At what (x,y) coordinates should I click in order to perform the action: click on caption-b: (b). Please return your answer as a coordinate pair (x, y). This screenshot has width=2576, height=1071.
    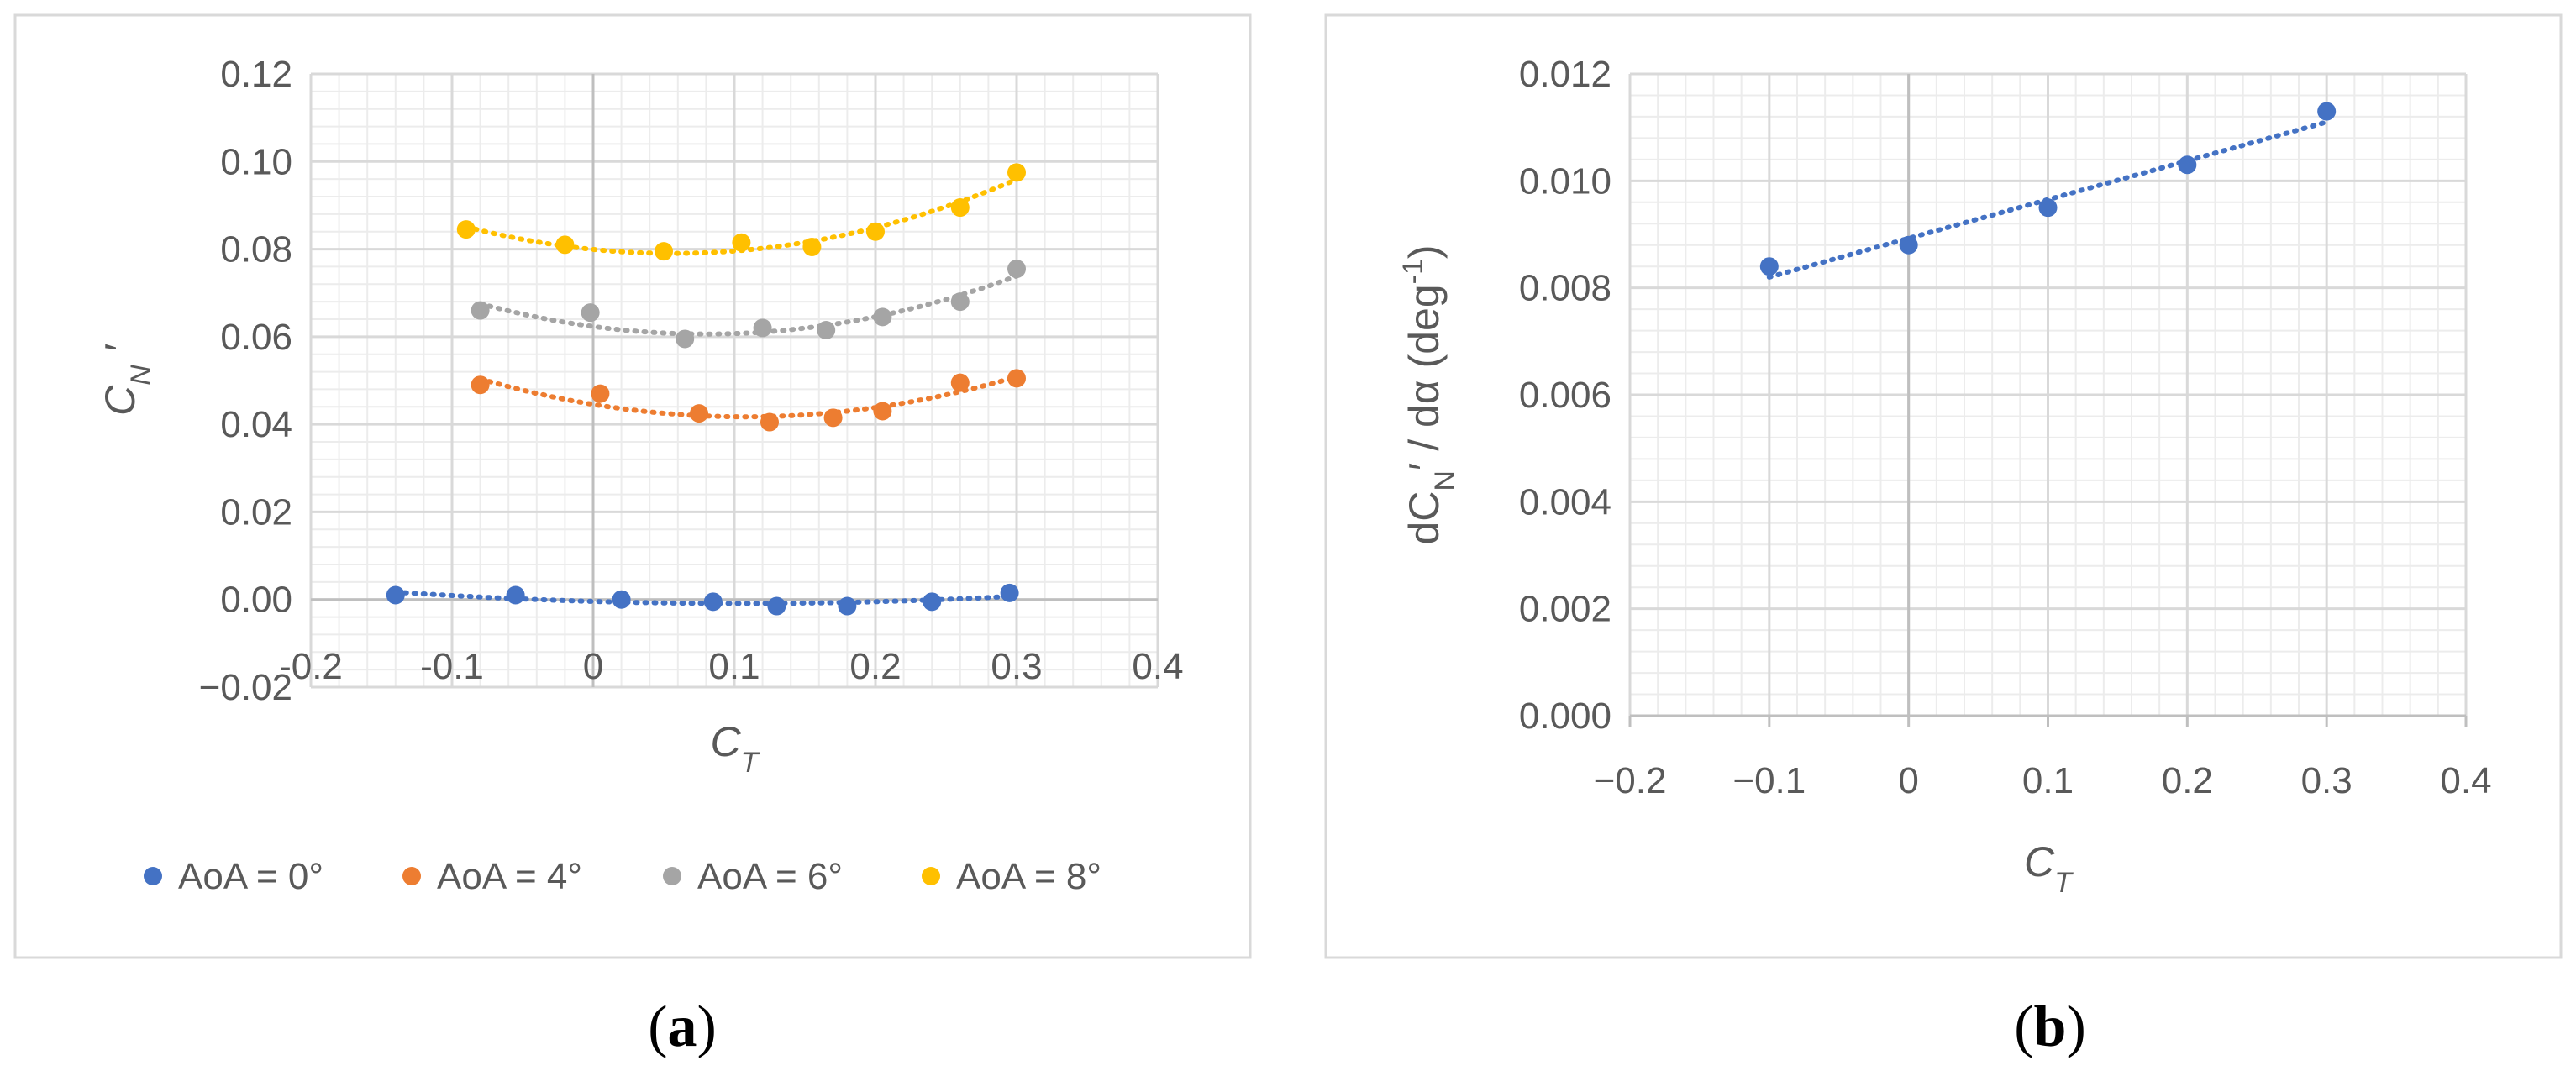
    Looking at the image, I should click on (2050, 1027).